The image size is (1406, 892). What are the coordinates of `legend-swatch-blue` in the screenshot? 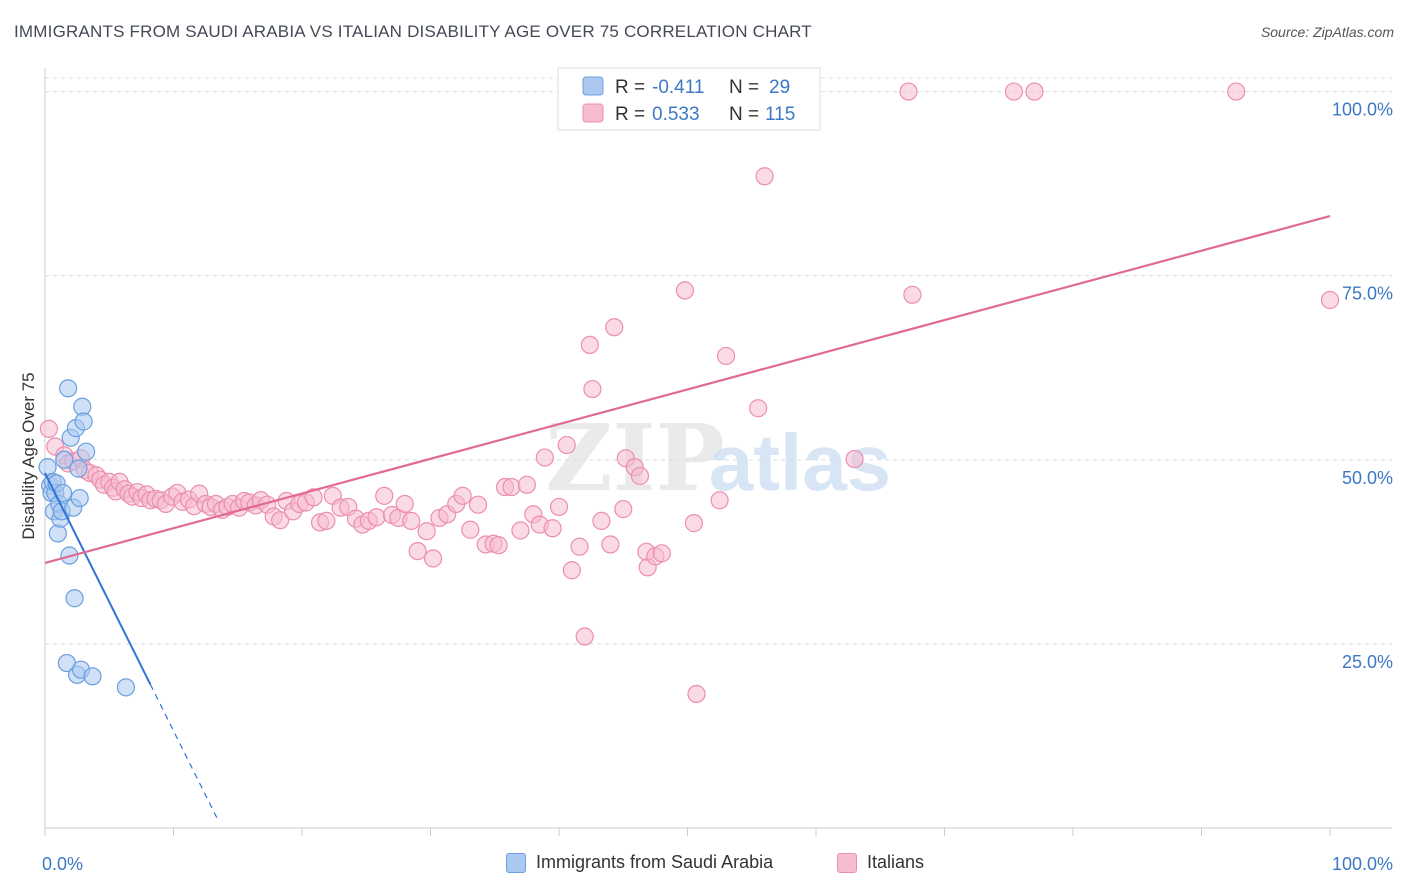 It's located at (593, 86).